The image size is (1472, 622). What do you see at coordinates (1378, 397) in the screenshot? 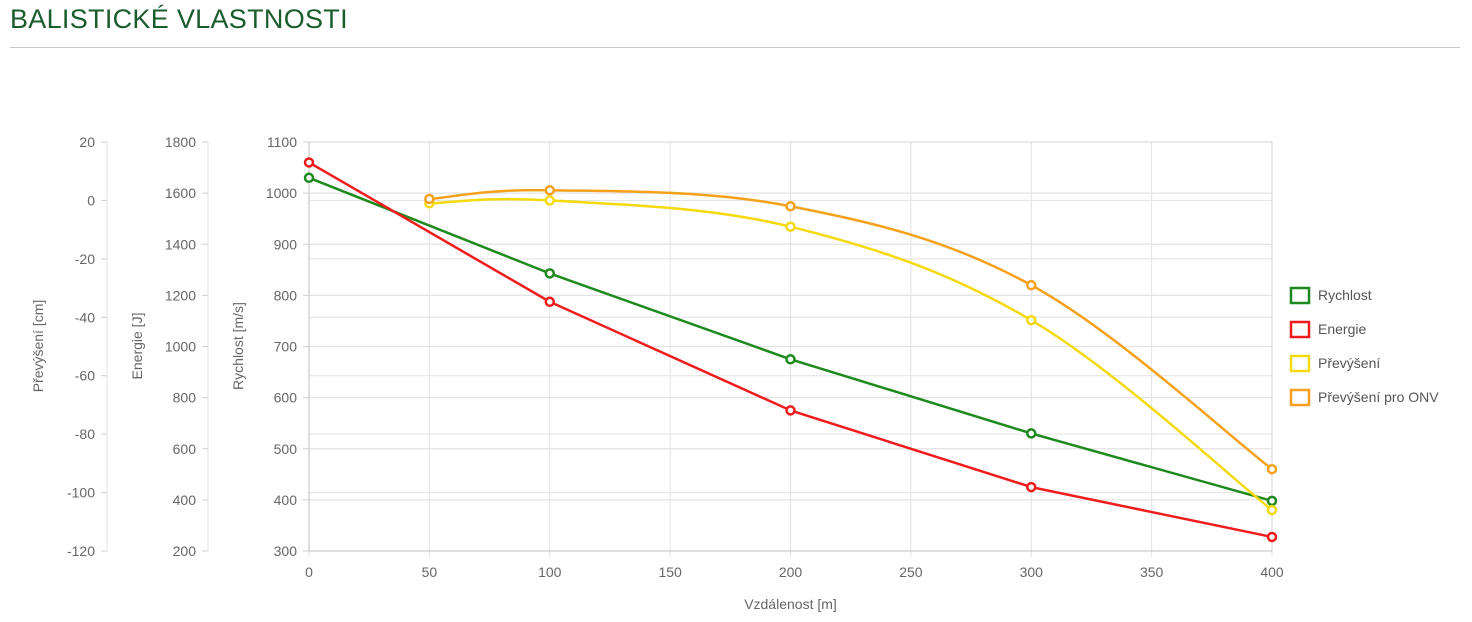
I see `legend-label: Převýšení pro ONV` at bounding box center [1378, 397].